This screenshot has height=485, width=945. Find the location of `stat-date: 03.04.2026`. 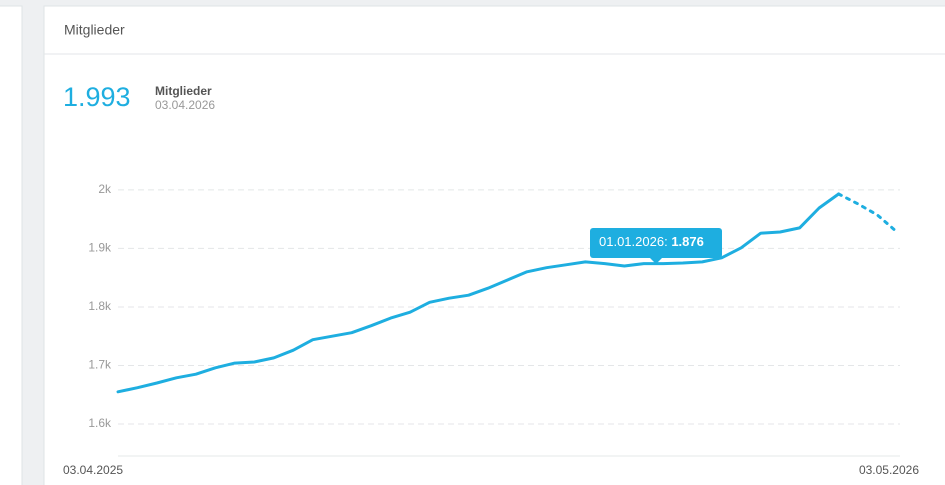

stat-date: 03.04.2026 is located at coordinates (185, 105).